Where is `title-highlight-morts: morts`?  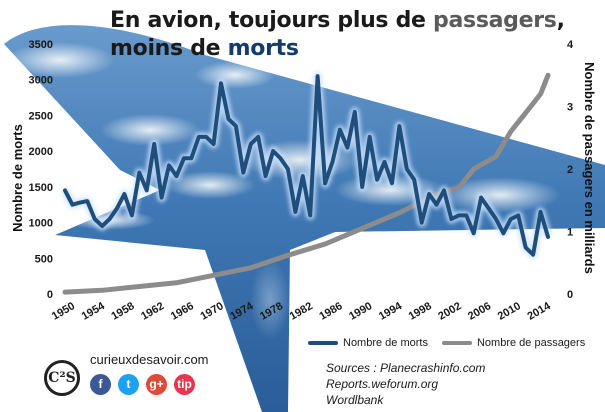
title-highlight-morts: morts is located at coordinates (263, 48).